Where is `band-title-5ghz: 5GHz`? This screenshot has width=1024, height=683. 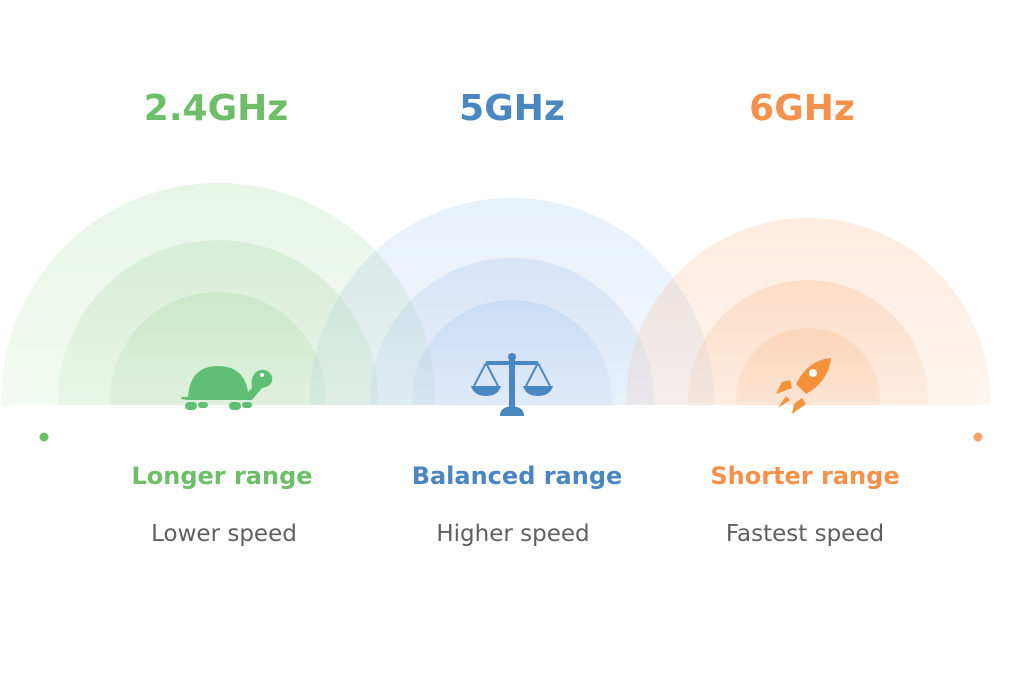 band-title-5ghz: 5GHz is located at coordinates (512, 108).